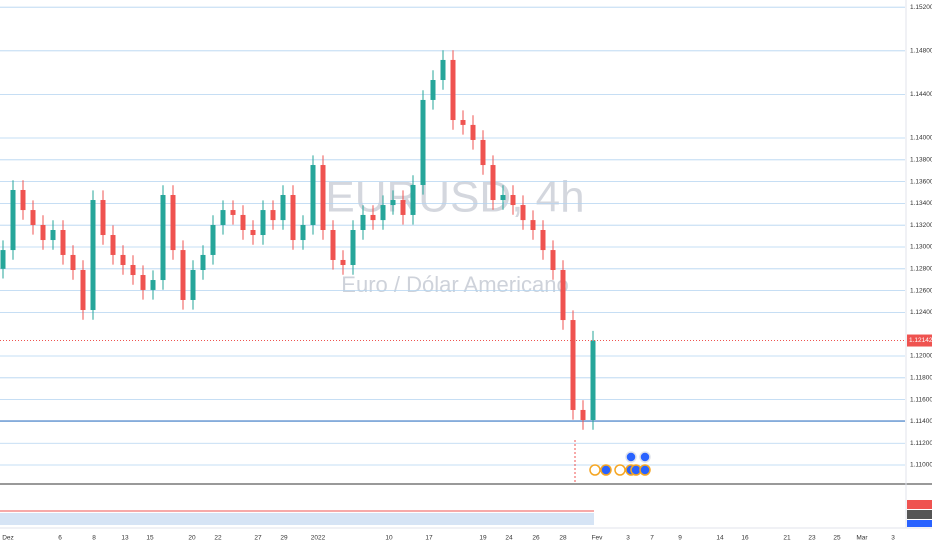  What do you see at coordinates (536, 538) in the screenshot?
I see `x-tick-label: 26` at bounding box center [536, 538].